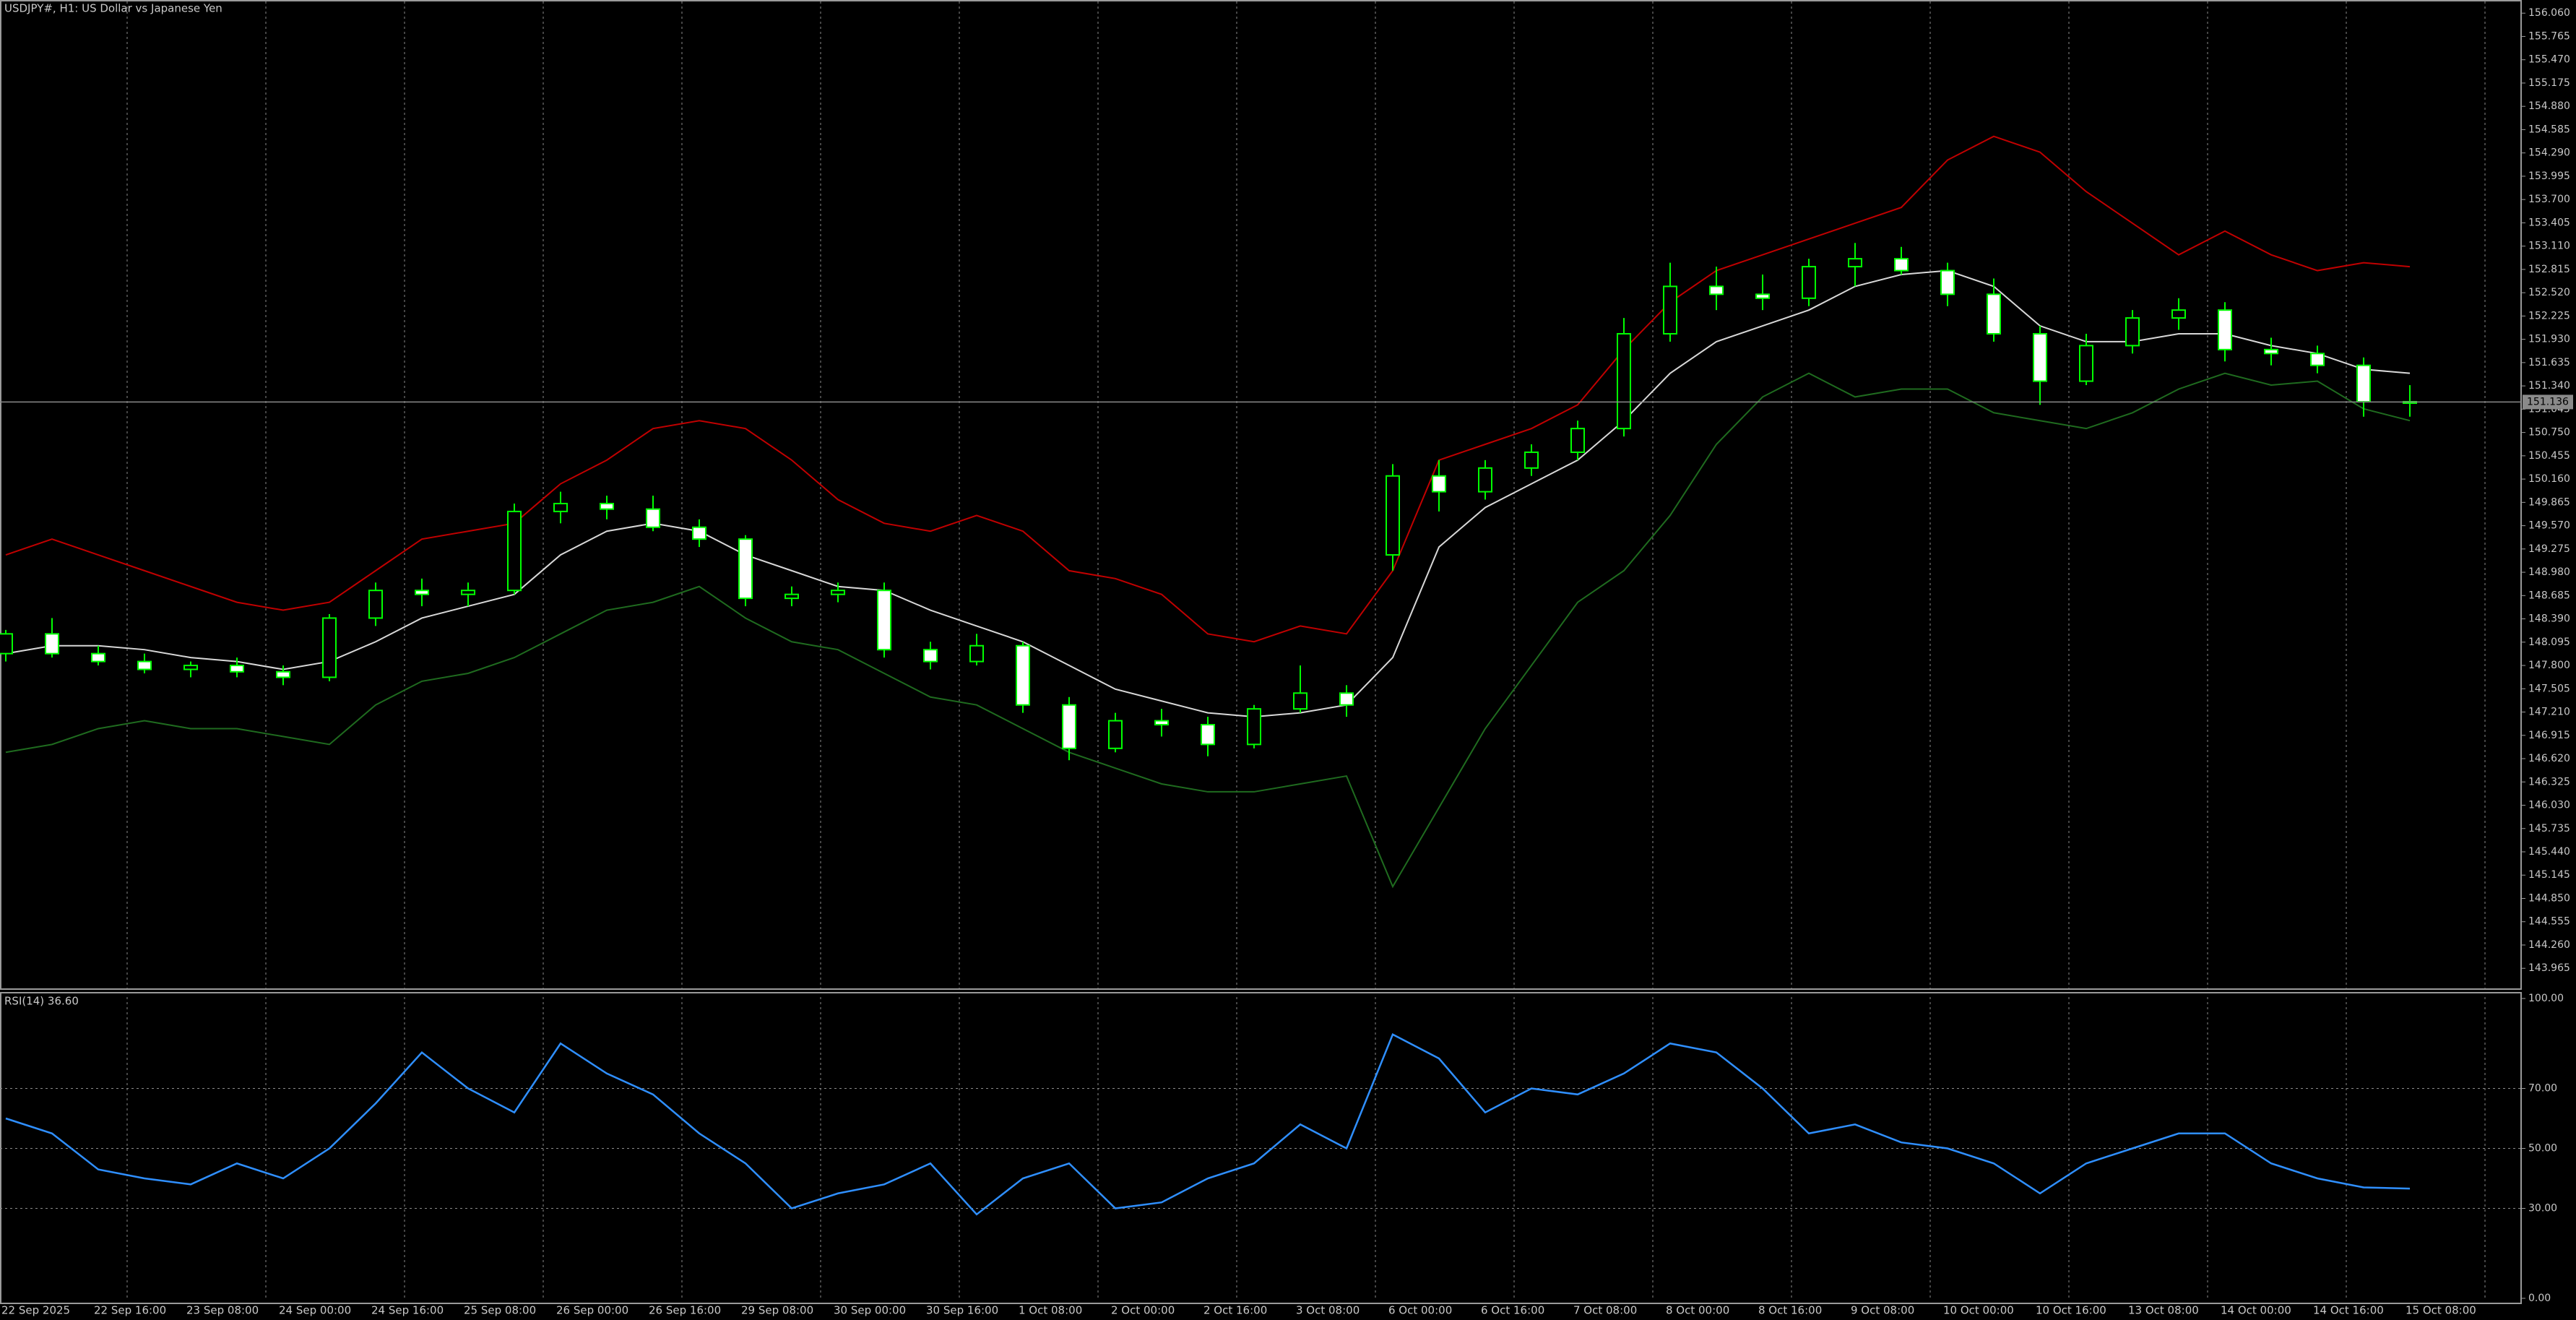 The height and width of the screenshot is (1320, 2576). Describe the element at coordinates (2549, 106) in the screenshot. I see `y-tick-label: 154.880` at that location.